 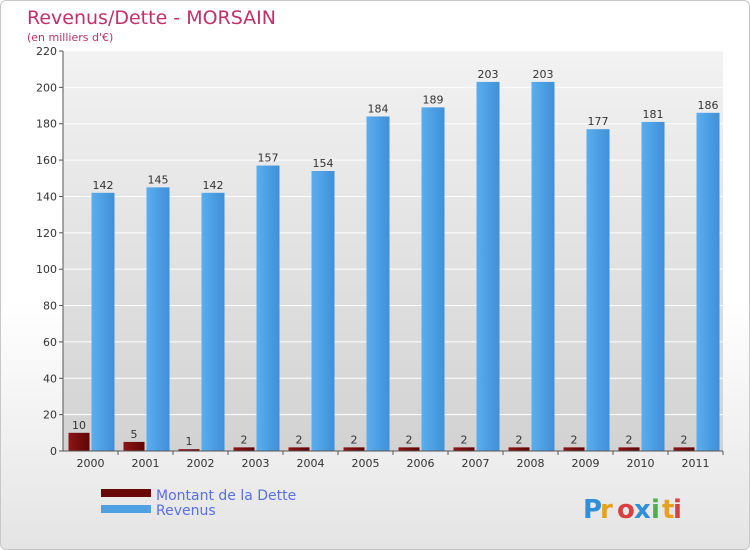 What do you see at coordinates (46, 196) in the screenshot?
I see `y-tick-label: 140` at bounding box center [46, 196].